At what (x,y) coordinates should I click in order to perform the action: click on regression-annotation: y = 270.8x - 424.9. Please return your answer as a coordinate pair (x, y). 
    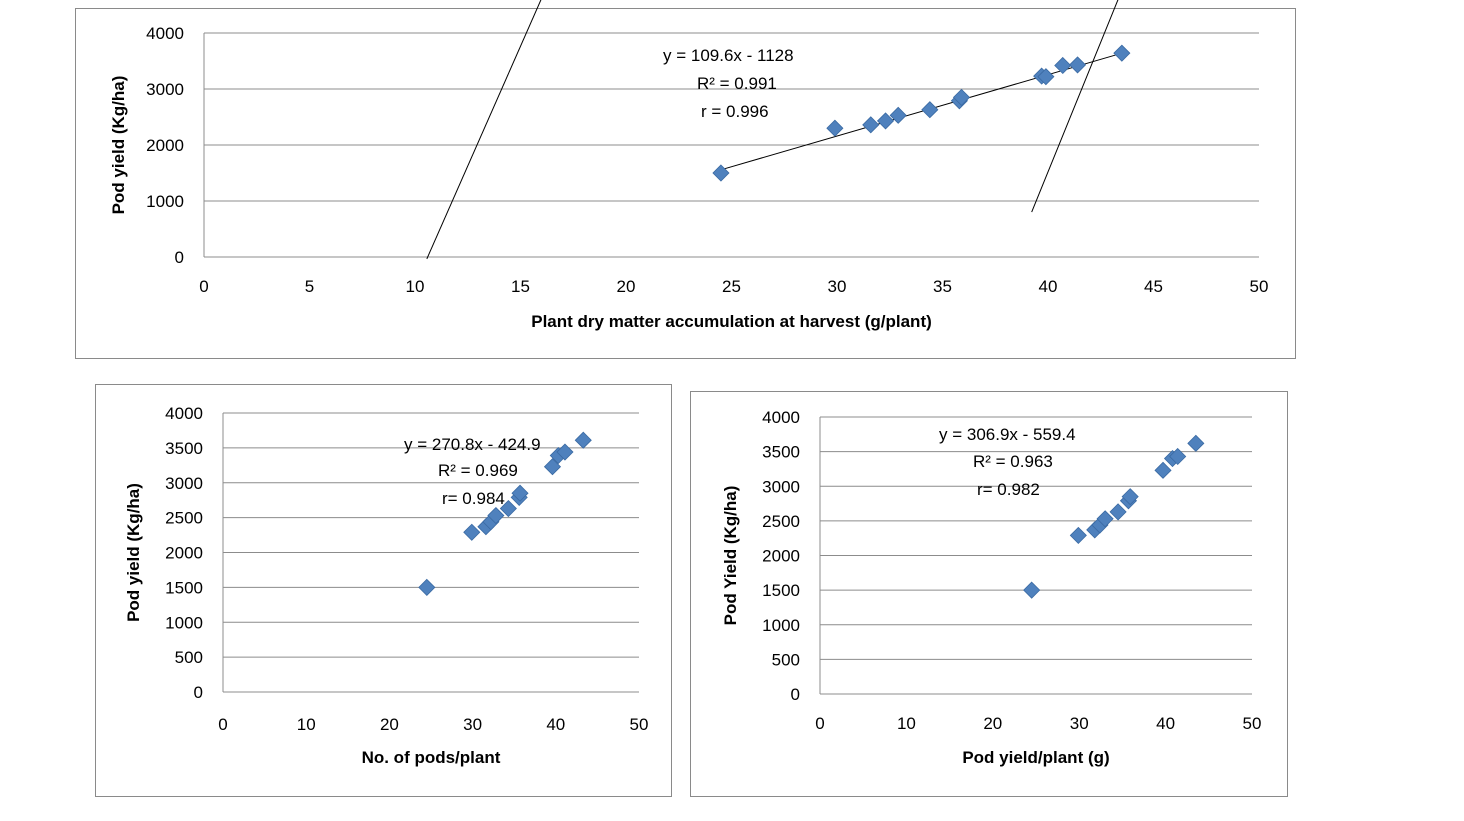
    Looking at the image, I should click on (472, 444).